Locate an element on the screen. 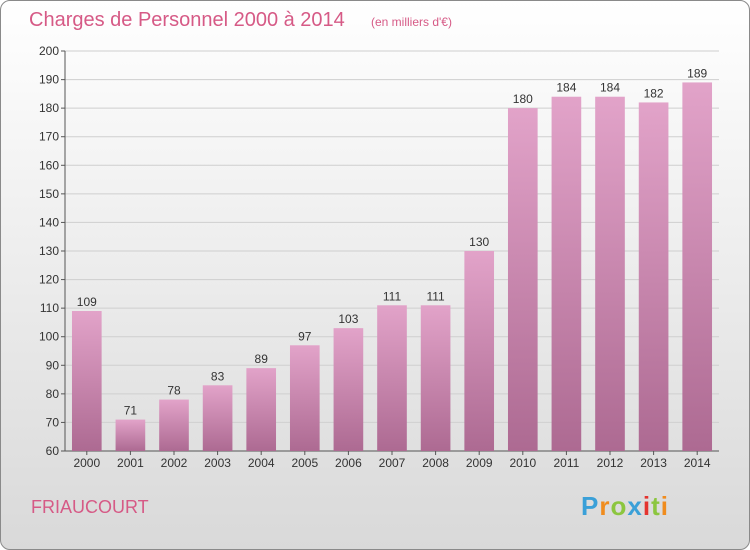 The width and height of the screenshot is (750, 550). bar-2009 is located at coordinates (479, 351).